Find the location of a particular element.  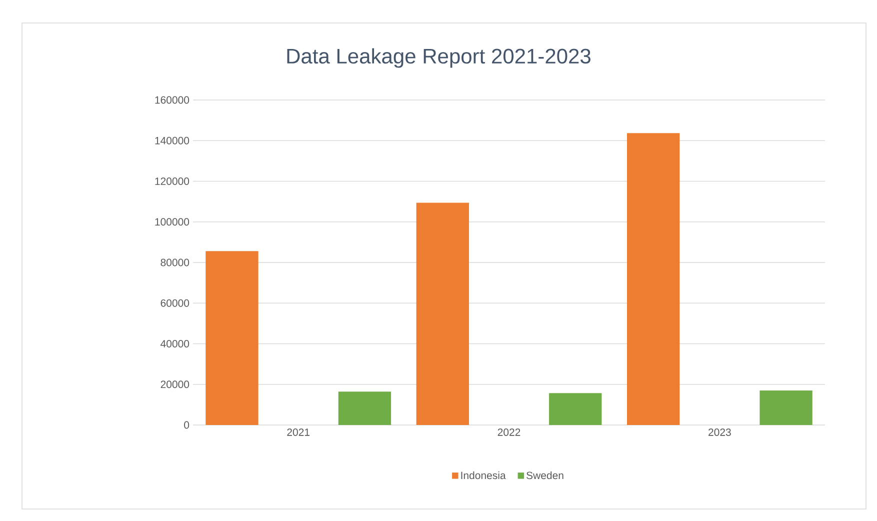

x-tick-label: 2023 is located at coordinates (719, 432).